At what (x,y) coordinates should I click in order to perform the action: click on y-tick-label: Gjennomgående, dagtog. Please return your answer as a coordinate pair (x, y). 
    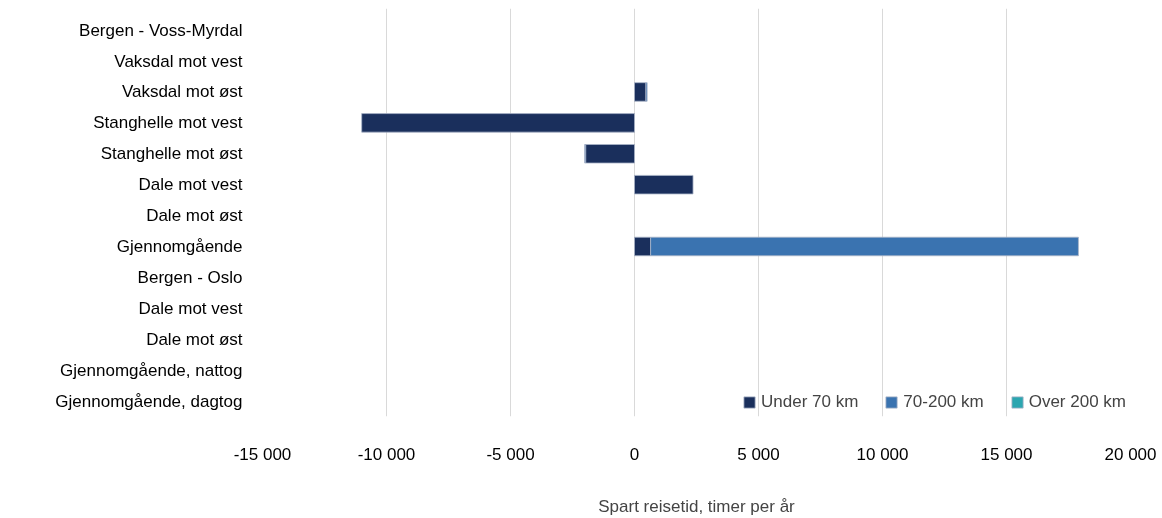
    Looking at the image, I should click on (149, 401).